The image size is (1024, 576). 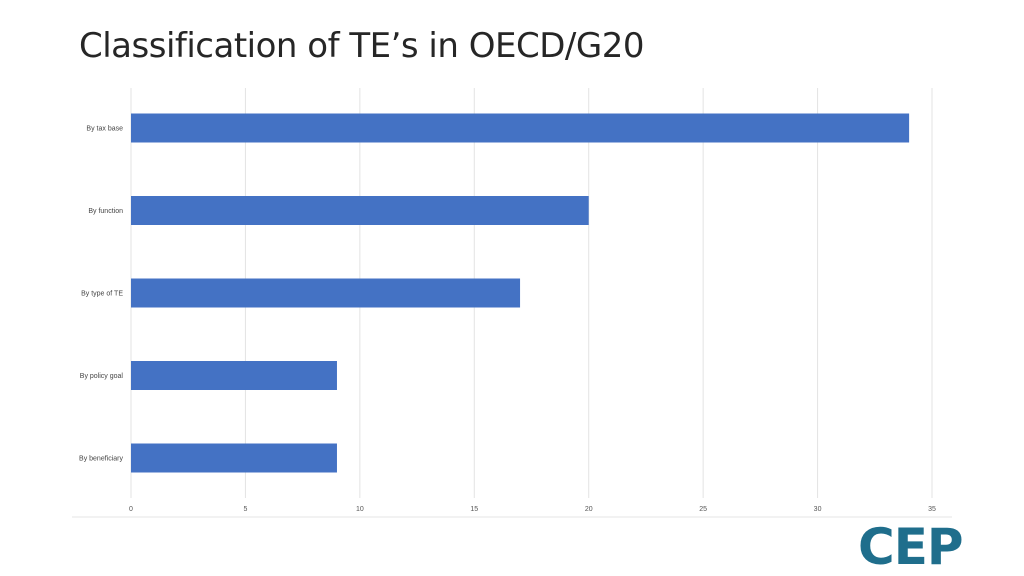 I want to click on x-tick-label: 0, so click(x=131, y=509).